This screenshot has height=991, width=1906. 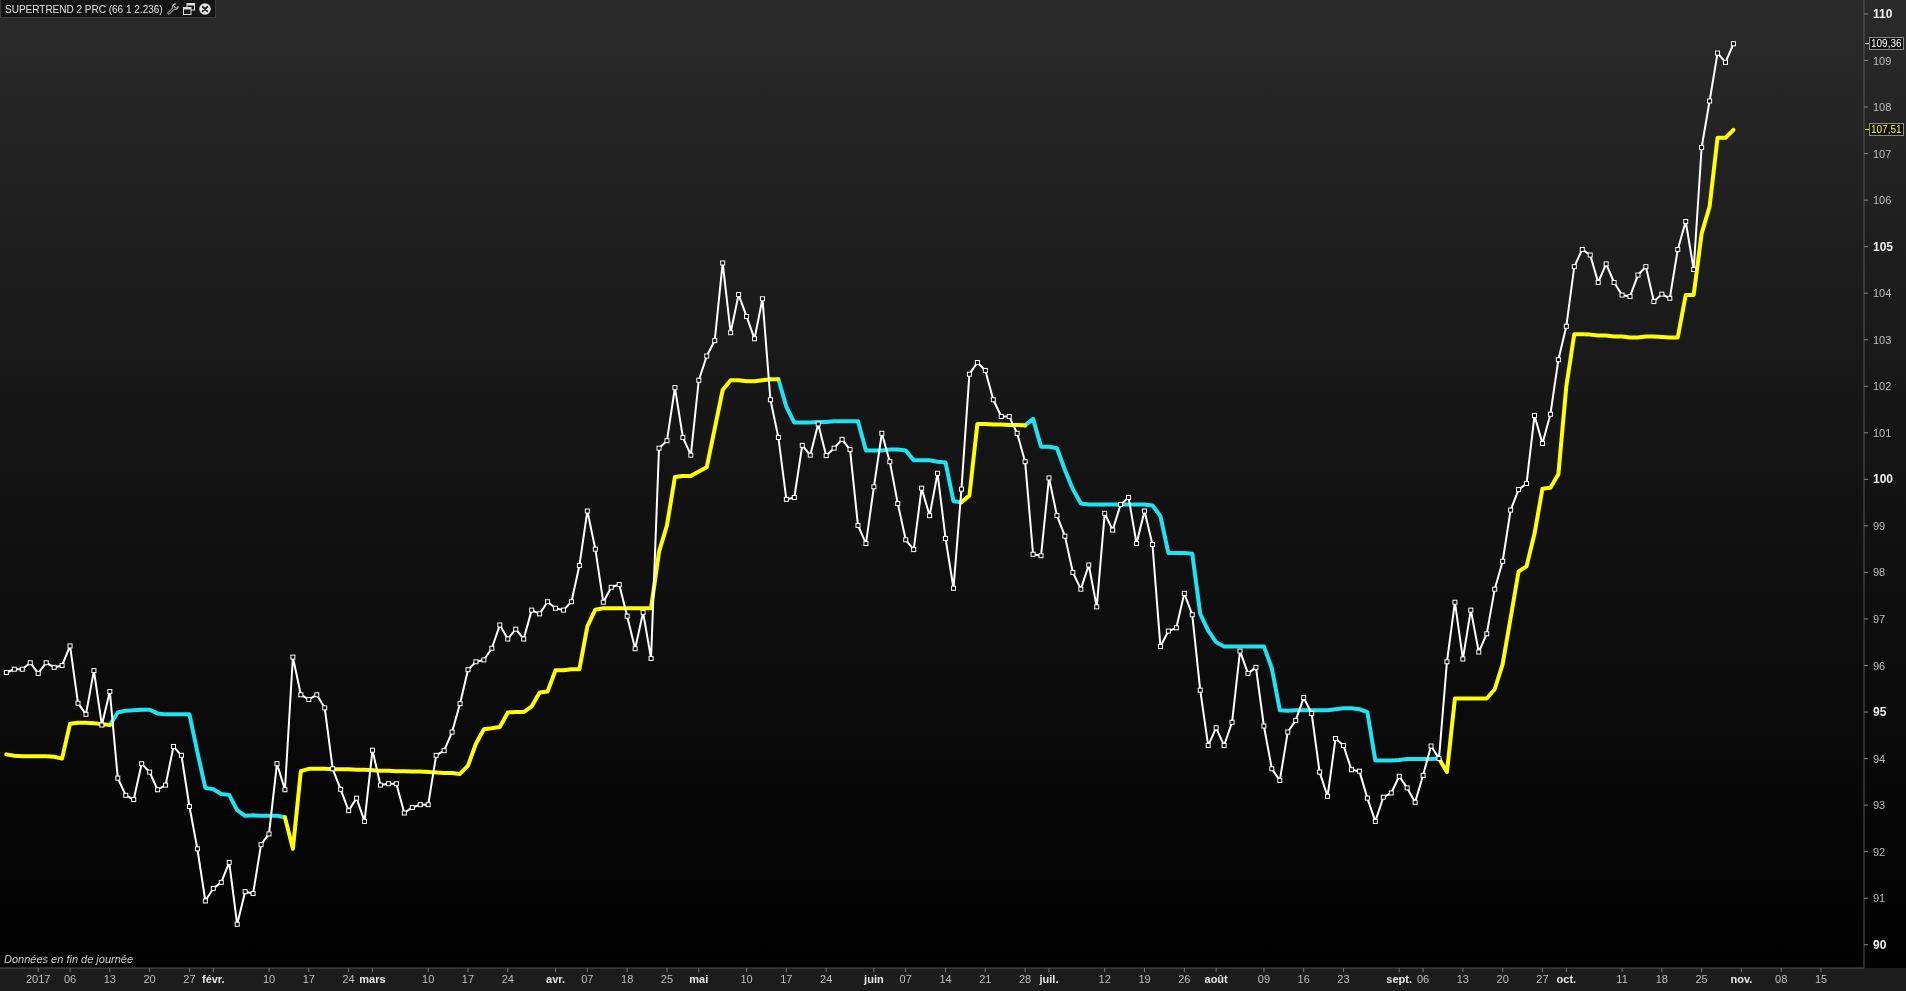 I want to click on x-tick-label: 14, so click(x=945, y=979).